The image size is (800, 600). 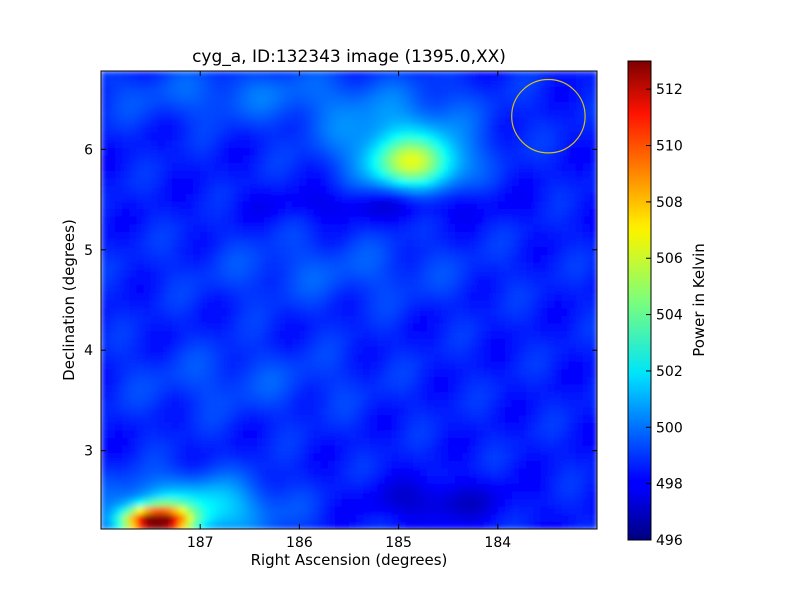 I want to click on x-axis-label: Right Ascension (degrees), so click(x=349, y=560).